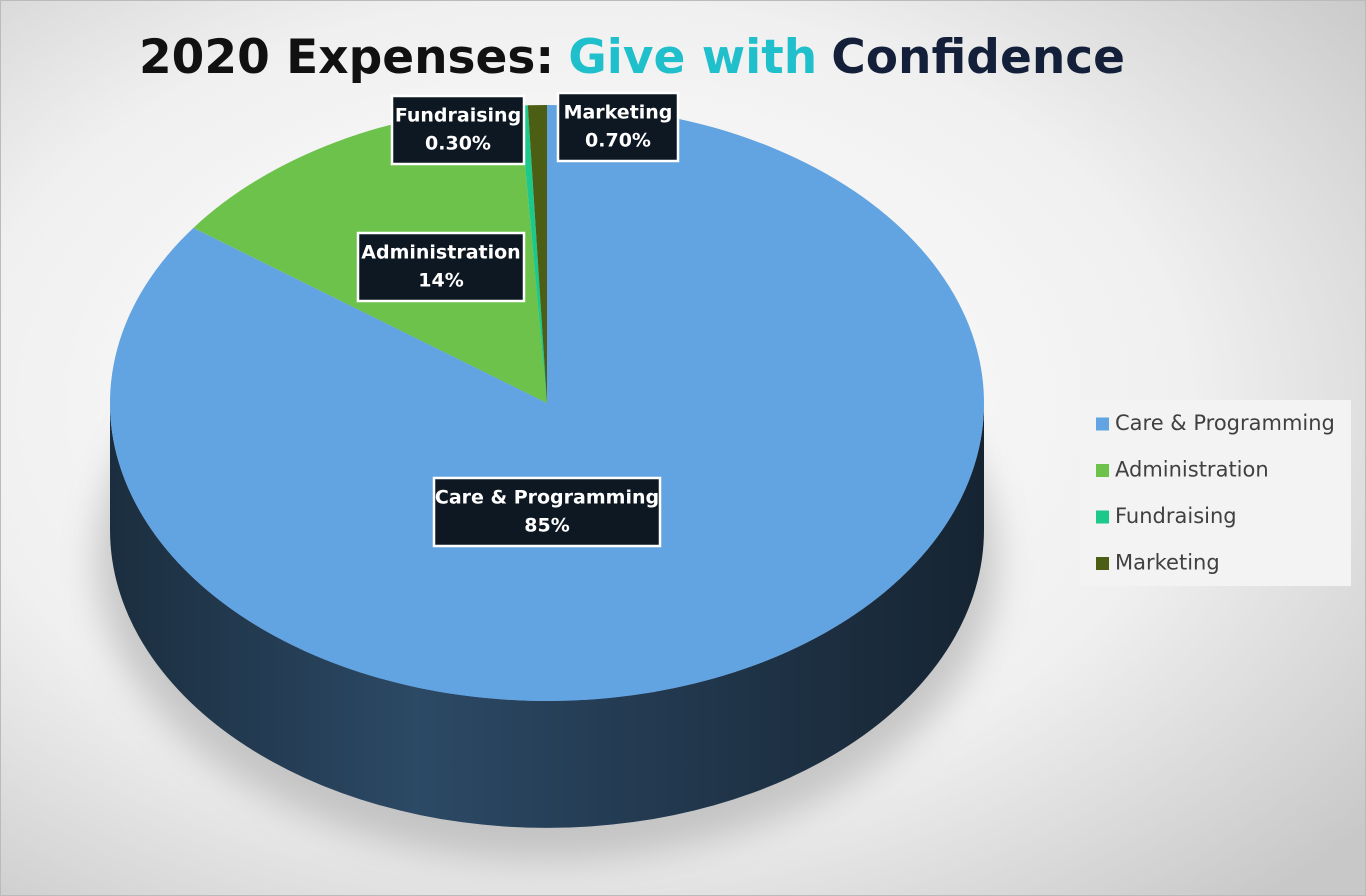  I want to click on data-label-category: Fundraising, so click(458, 116).